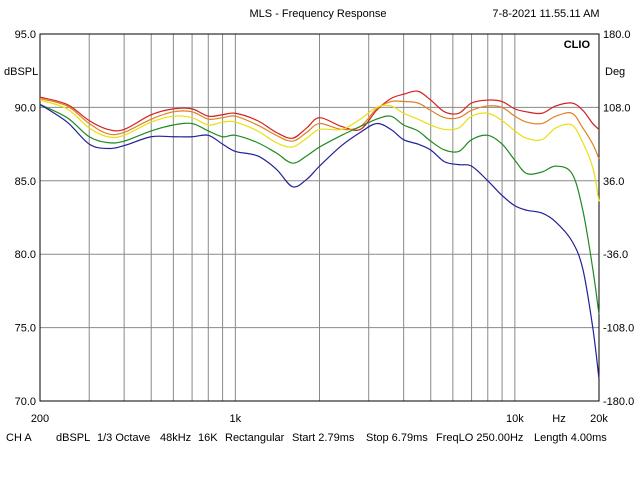 The image size is (640, 480). Describe the element at coordinates (397, 438) in the screenshot. I see `footer-stop: Stop 6.79ms` at that location.